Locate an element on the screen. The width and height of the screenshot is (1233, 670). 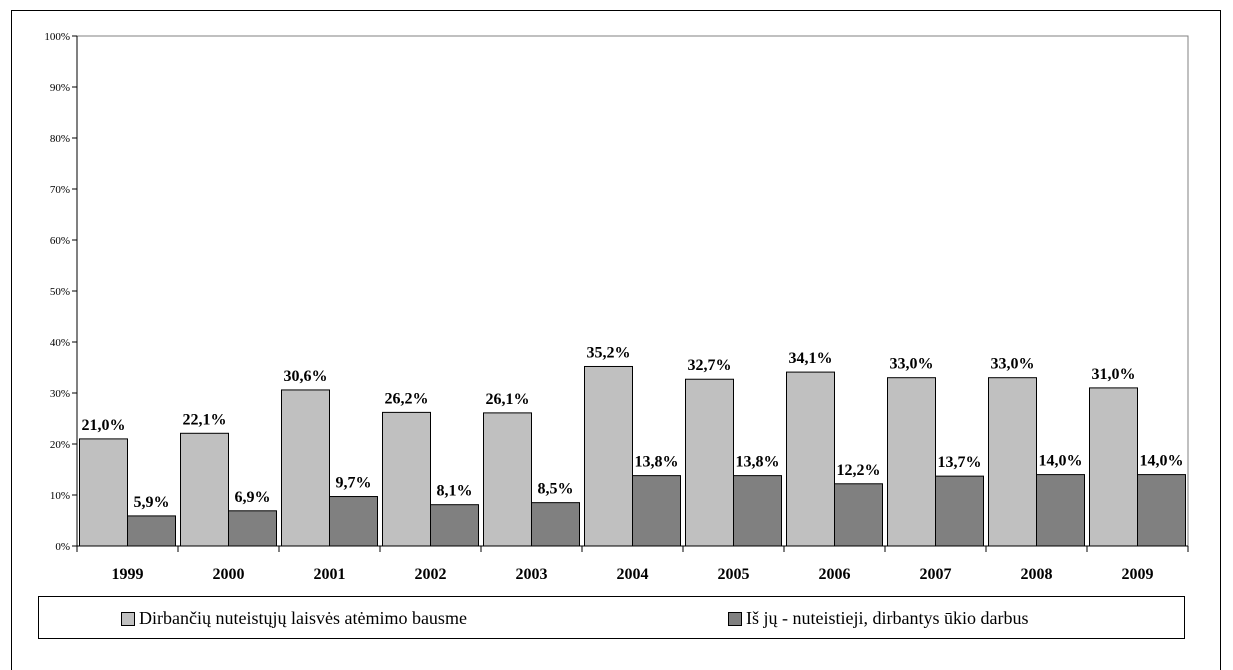
y-tick-label-9: 90% is located at coordinates (60, 88).